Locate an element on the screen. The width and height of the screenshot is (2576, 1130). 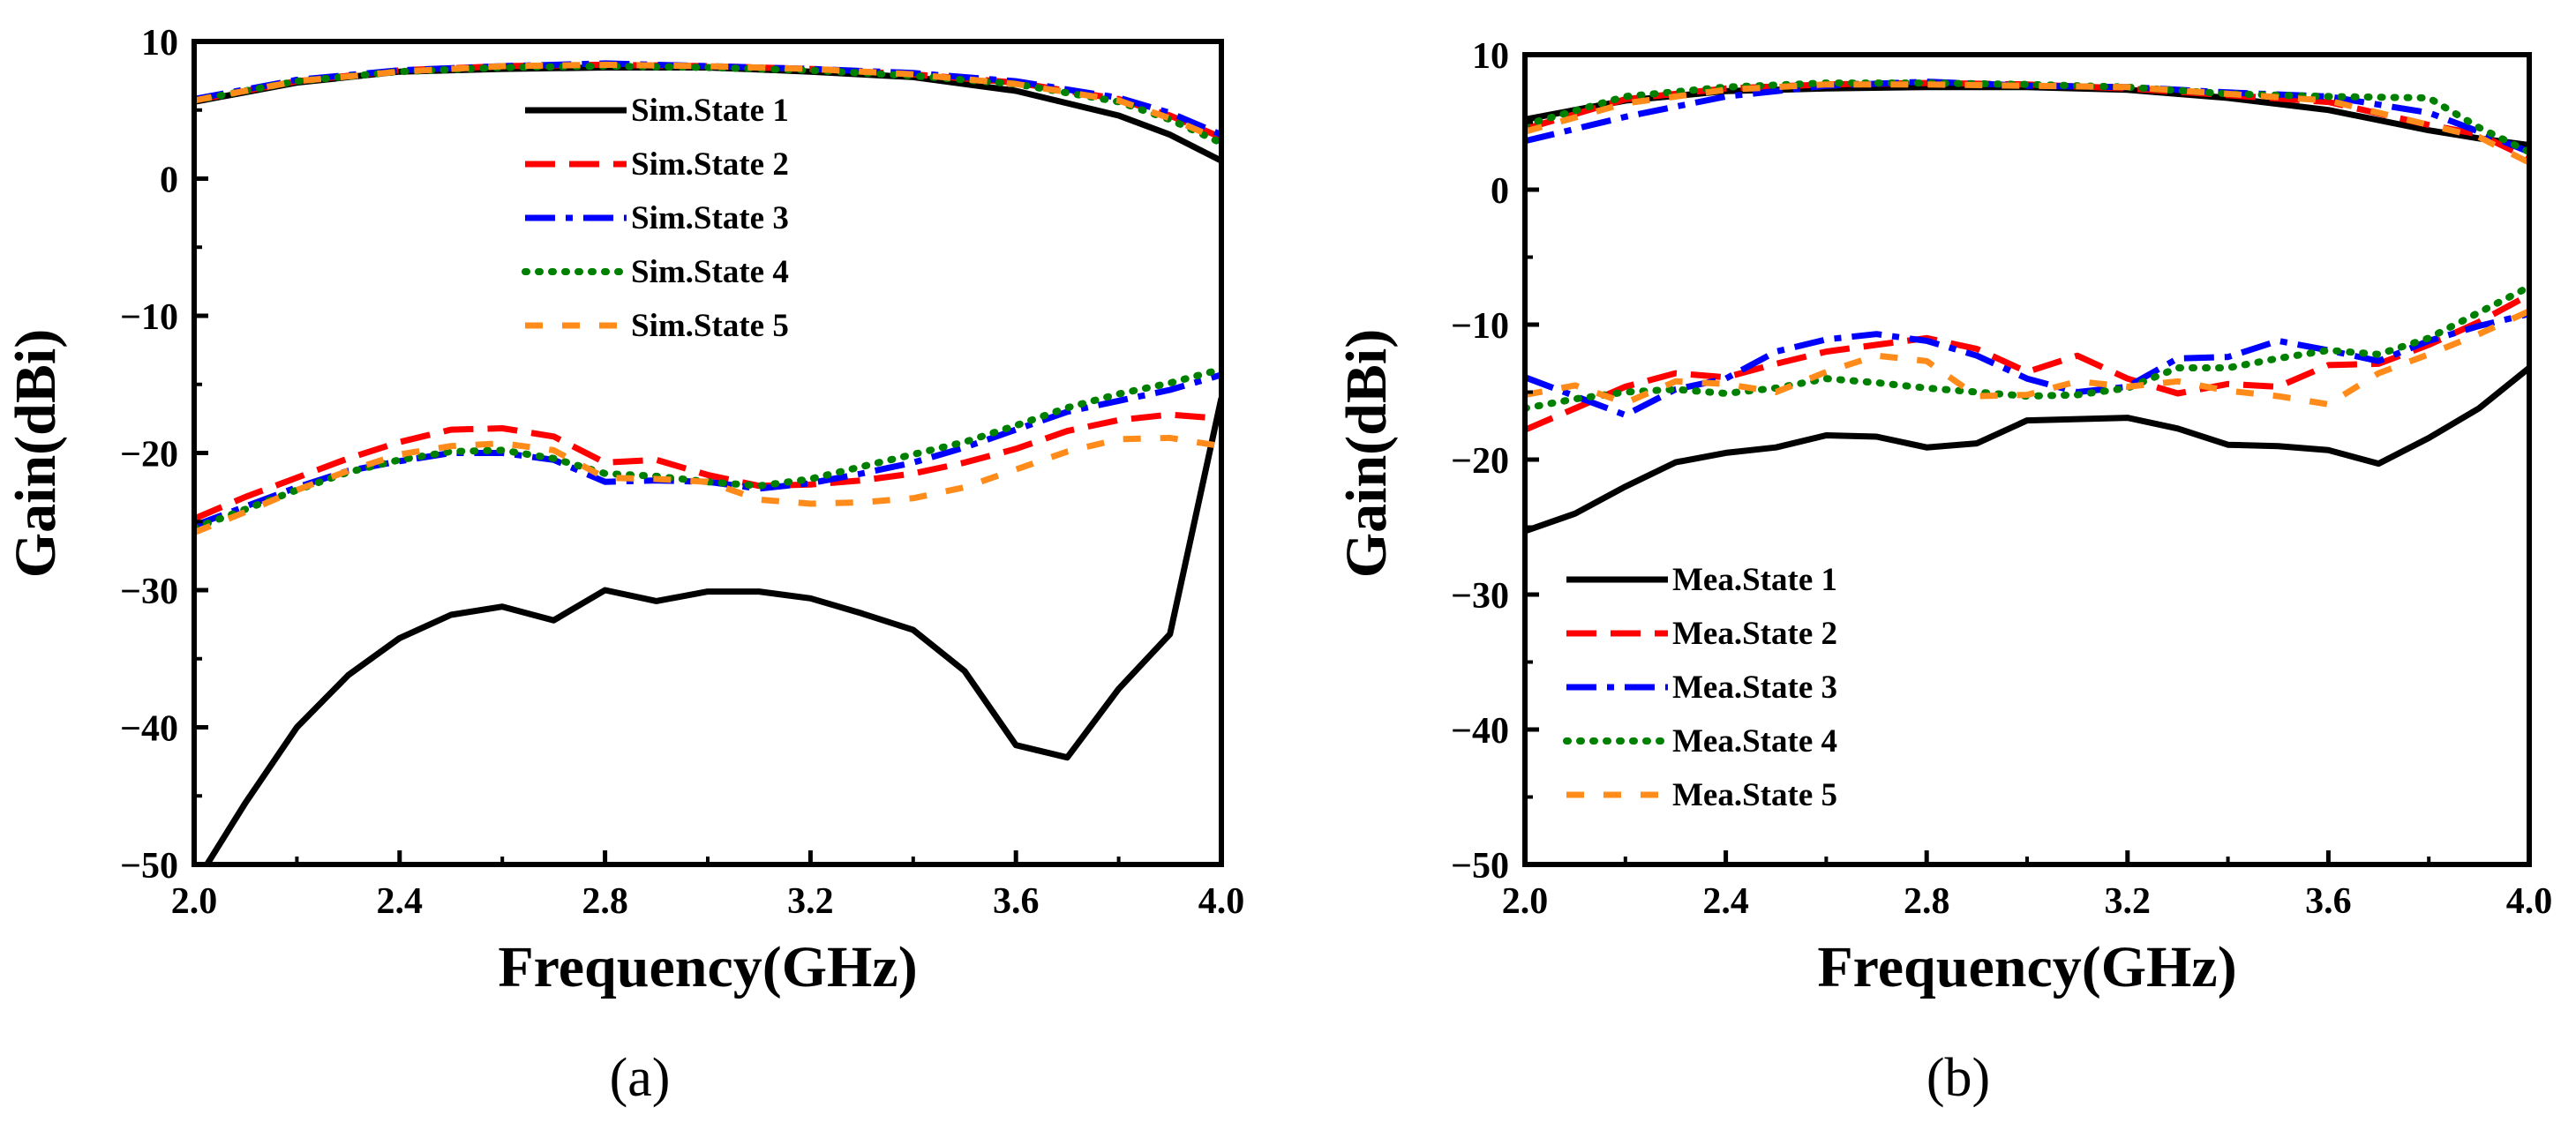
legend-label: Mea.State 4 is located at coordinates (1754, 741).